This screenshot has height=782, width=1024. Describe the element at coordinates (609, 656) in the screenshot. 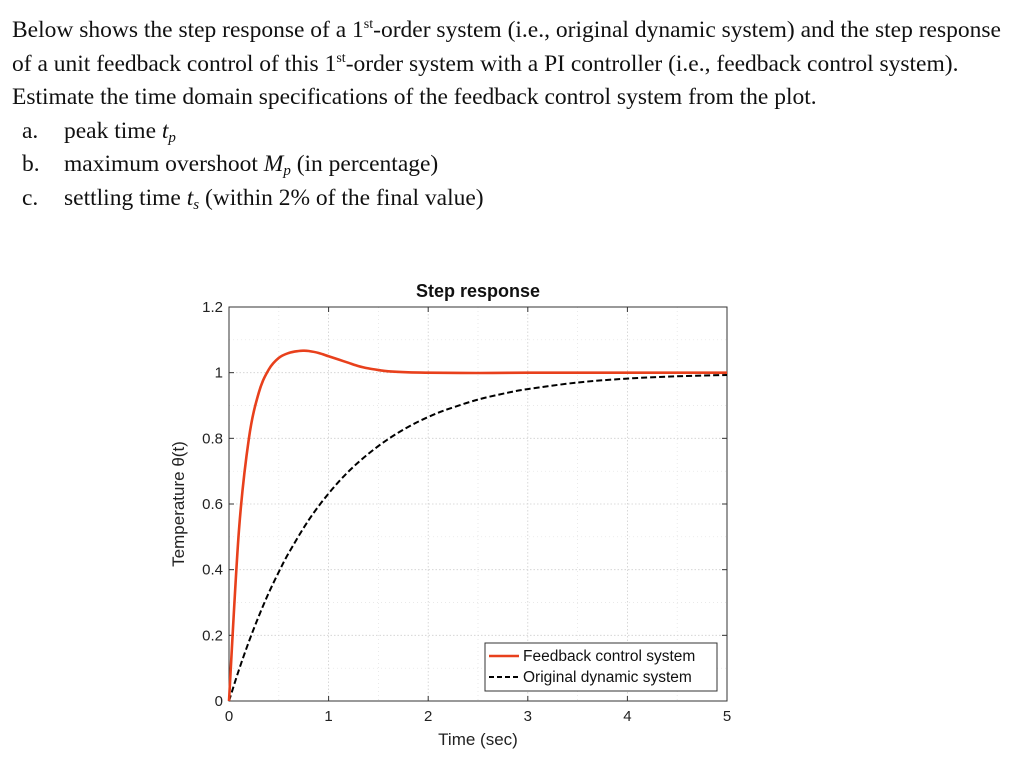

I see `legend-label-feedback: Feedback control system` at that location.